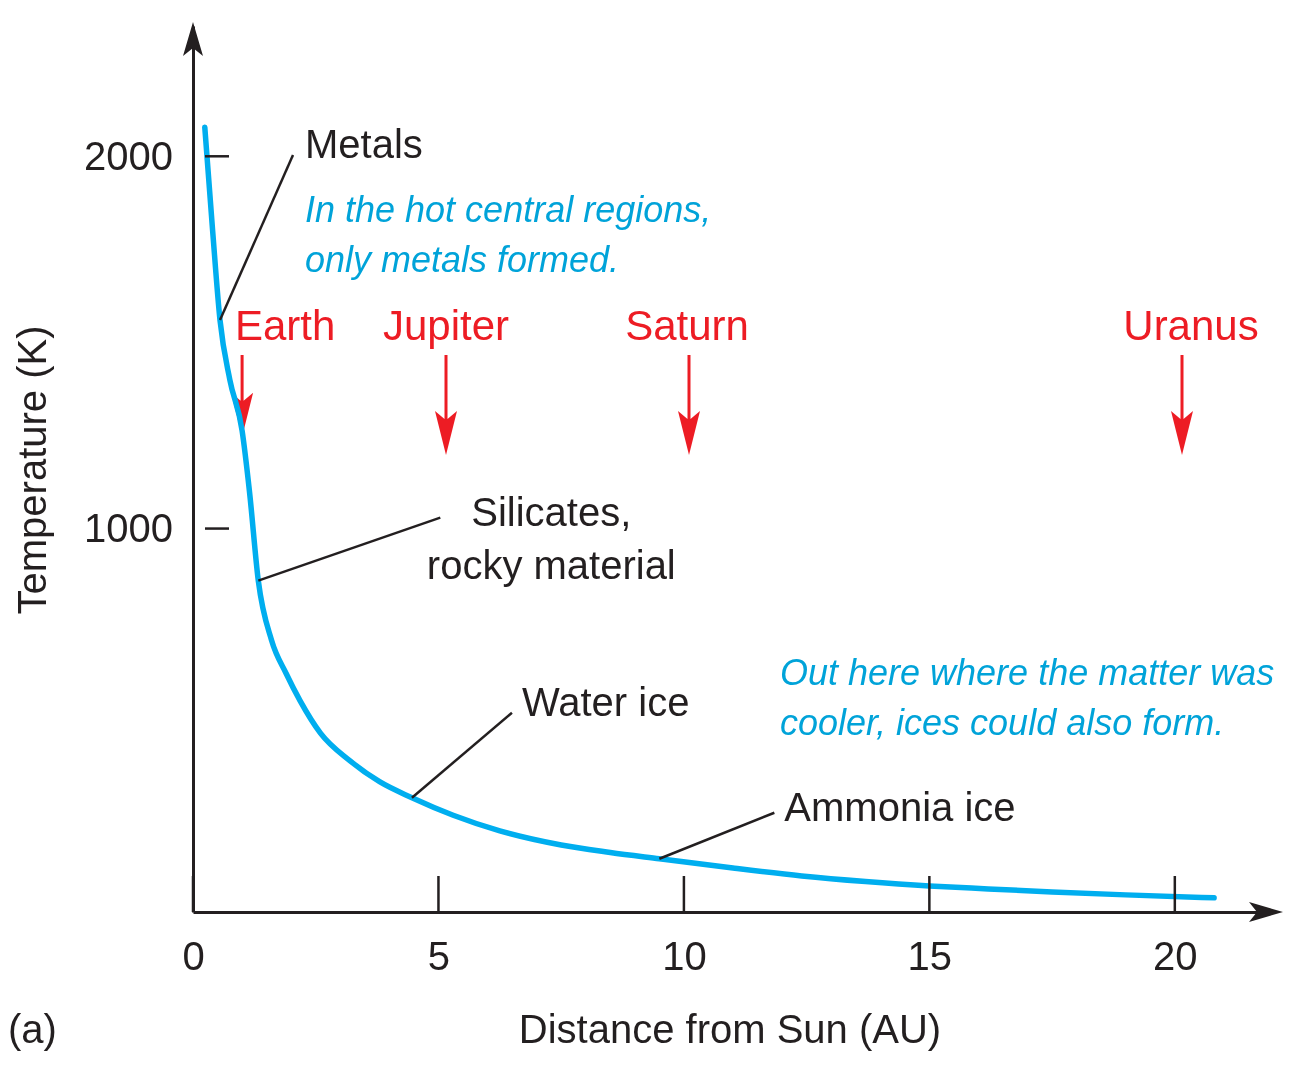 The width and height of the screenshot is (1300, 1088). I want to click on x-tick-label: 20, so click(1175, 956).